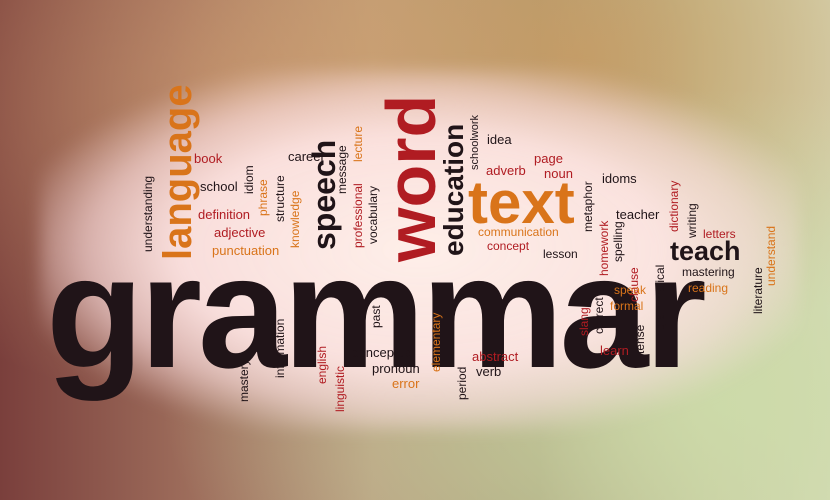 The height and width of the screenshot is (500, 830). What do you see at coordinates (558, 173) in the screenshot?
I see `word-noun: noun` at bounding box center [558, 173].